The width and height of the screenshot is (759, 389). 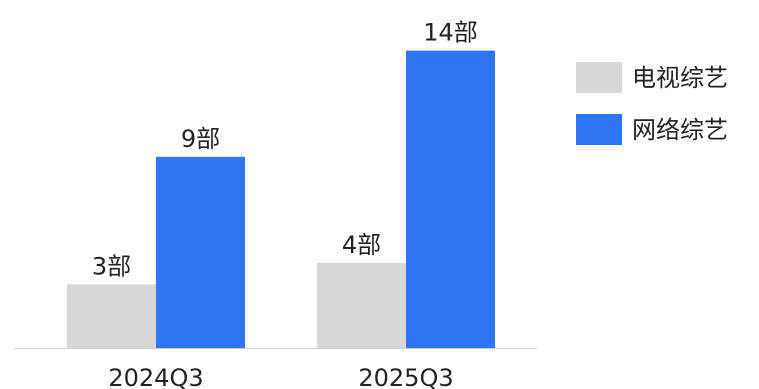 What do you see at coordinates (361, 245) in the screenshot?
I see `bar-value-label: 4部` at bounding box center [361, 245].